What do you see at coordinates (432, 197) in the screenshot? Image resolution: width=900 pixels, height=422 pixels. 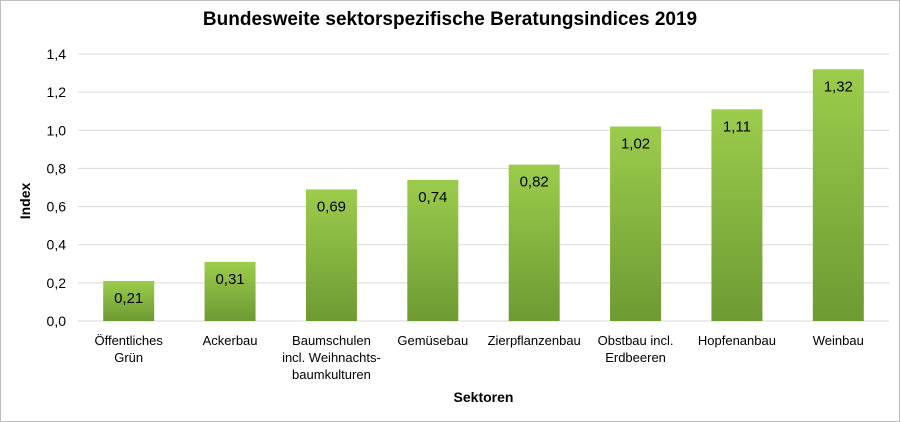 I see `data-label: 0,74` at bounding box center [432, 197].